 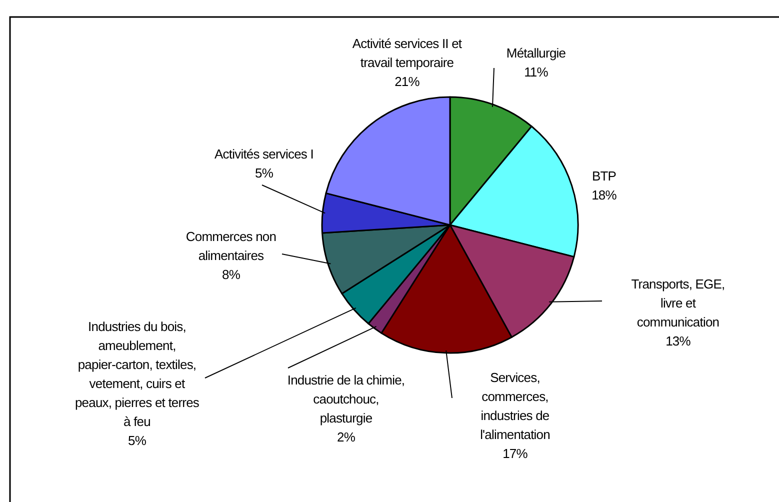 I want to click on slice-label: BTP, so click(x=604, y=176).